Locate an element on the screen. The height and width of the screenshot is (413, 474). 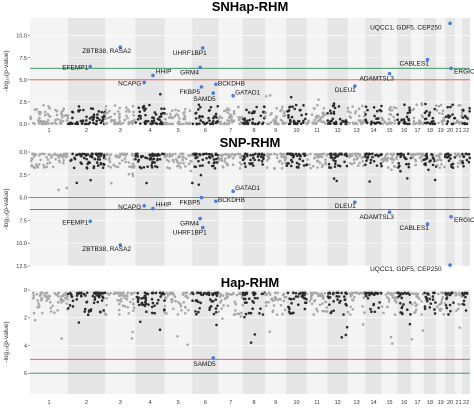
gene-point is located at coordinates (153, 208).